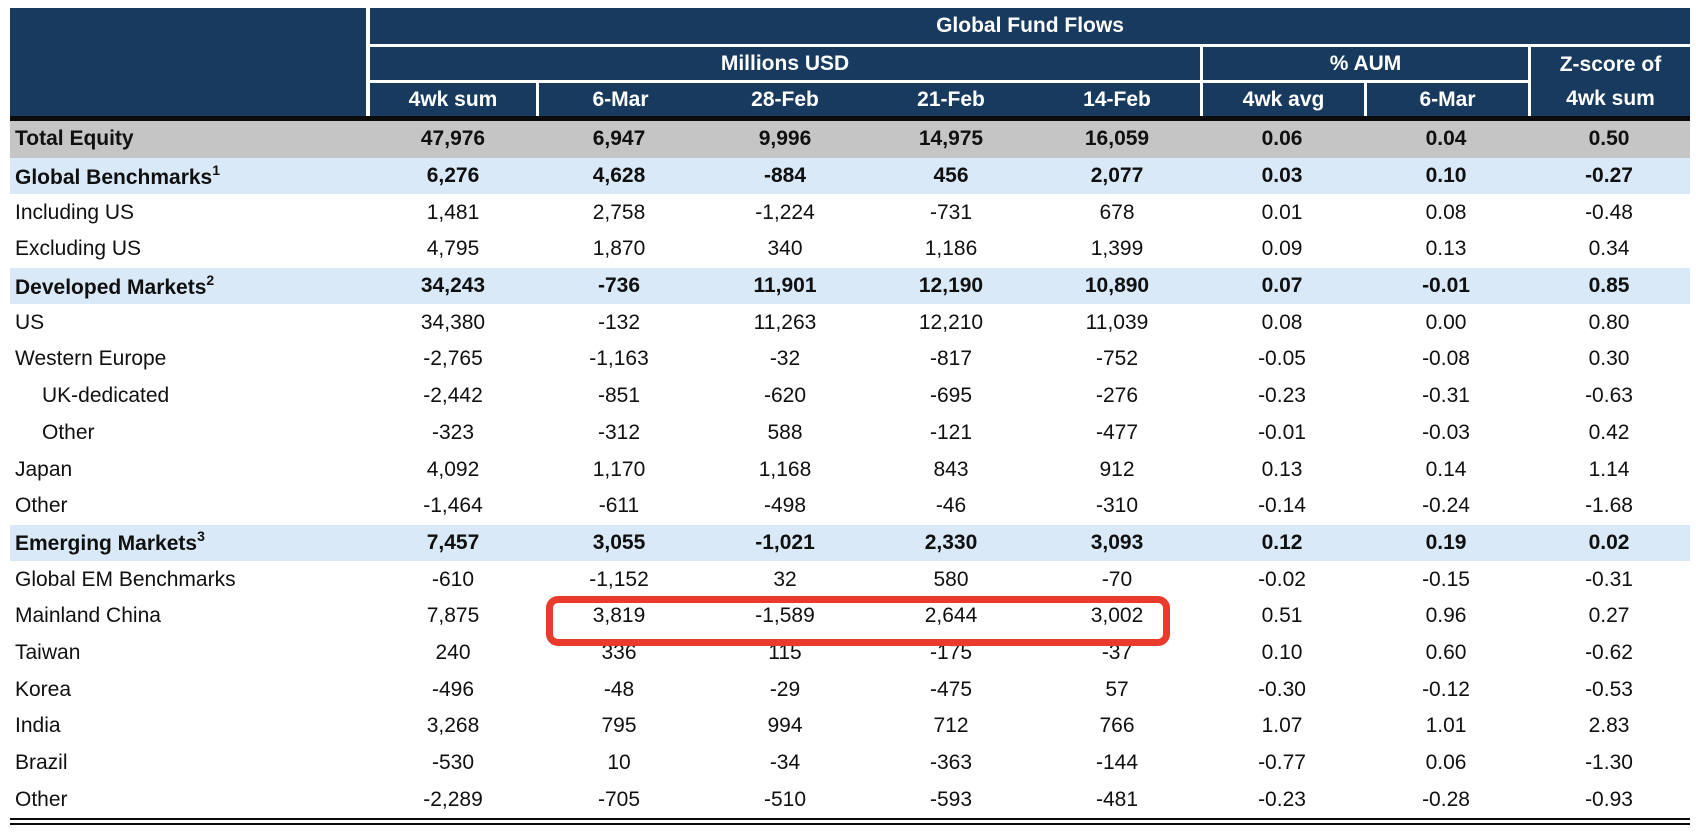  What do you see at coordinates (1117, 212) in the screenshot?
I see `cell-14-feb-2: 678` at bounding box center [1117, 212].